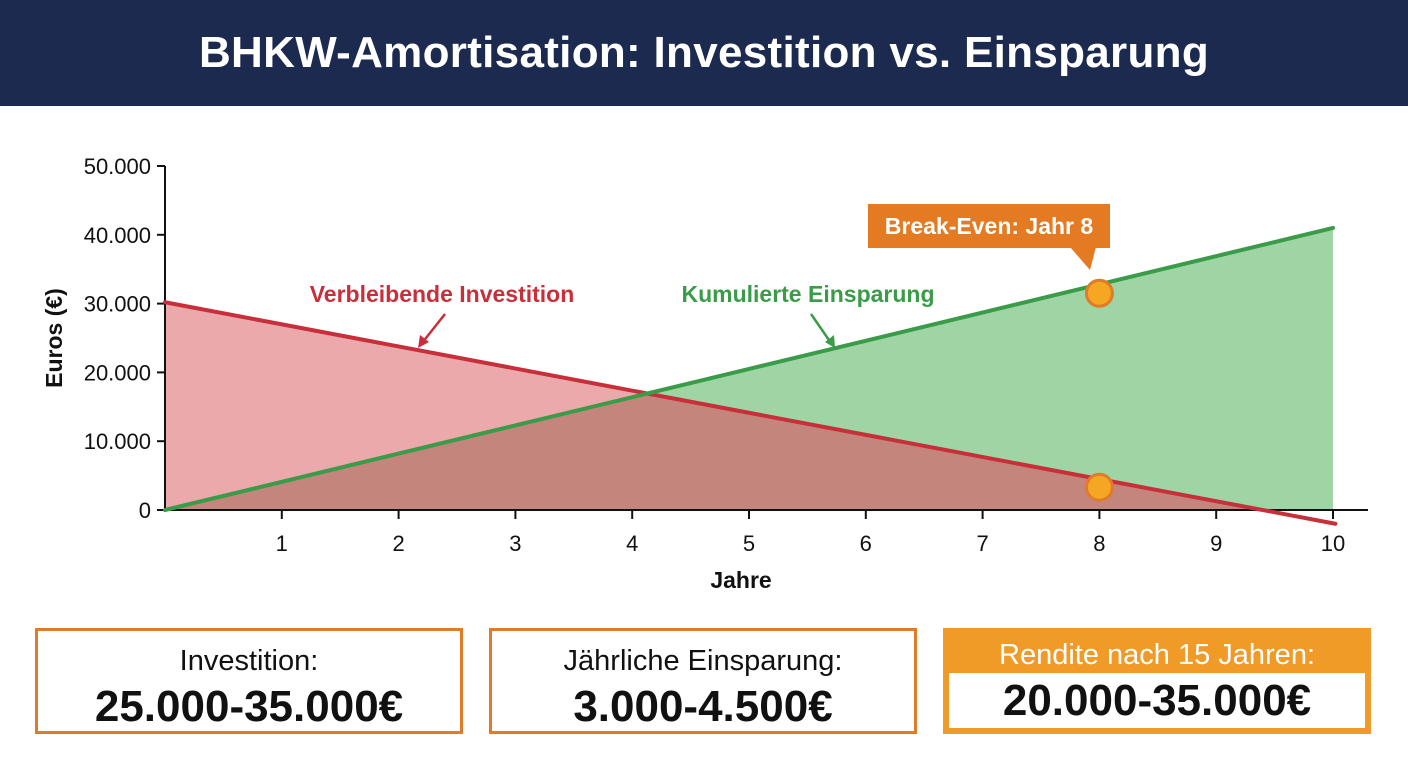 The width and height of the screenshot is (1408, 768). What do you see at coordinates (145, 510) in the screenshot?
I see `y-tick-label: 0` at bounding box center [145, 510].